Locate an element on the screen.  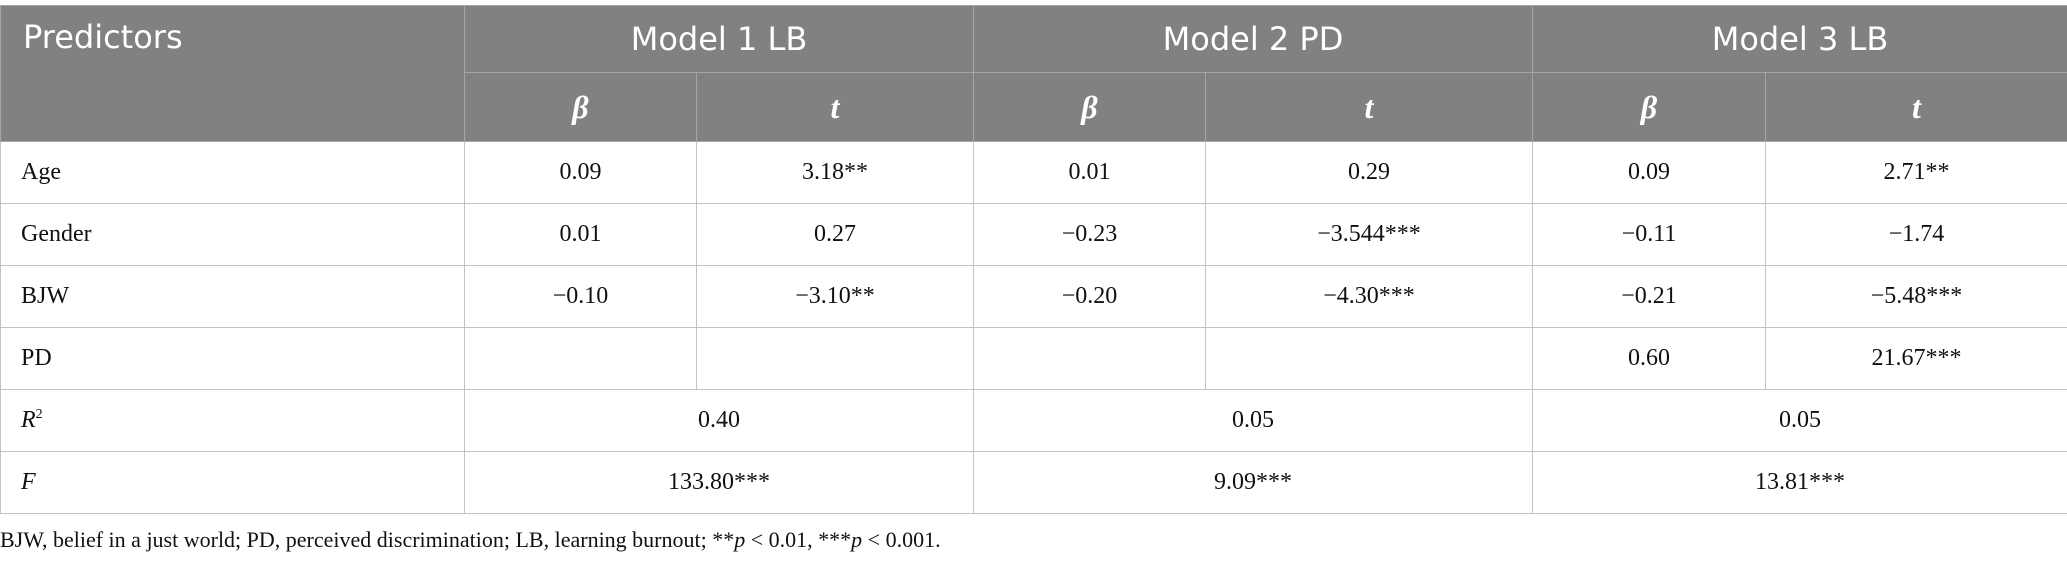
table-row: Gender 0.01 0.27 −0.23 −3.544*** −0.11 −1.74 is located at coordinates (1033, 234).